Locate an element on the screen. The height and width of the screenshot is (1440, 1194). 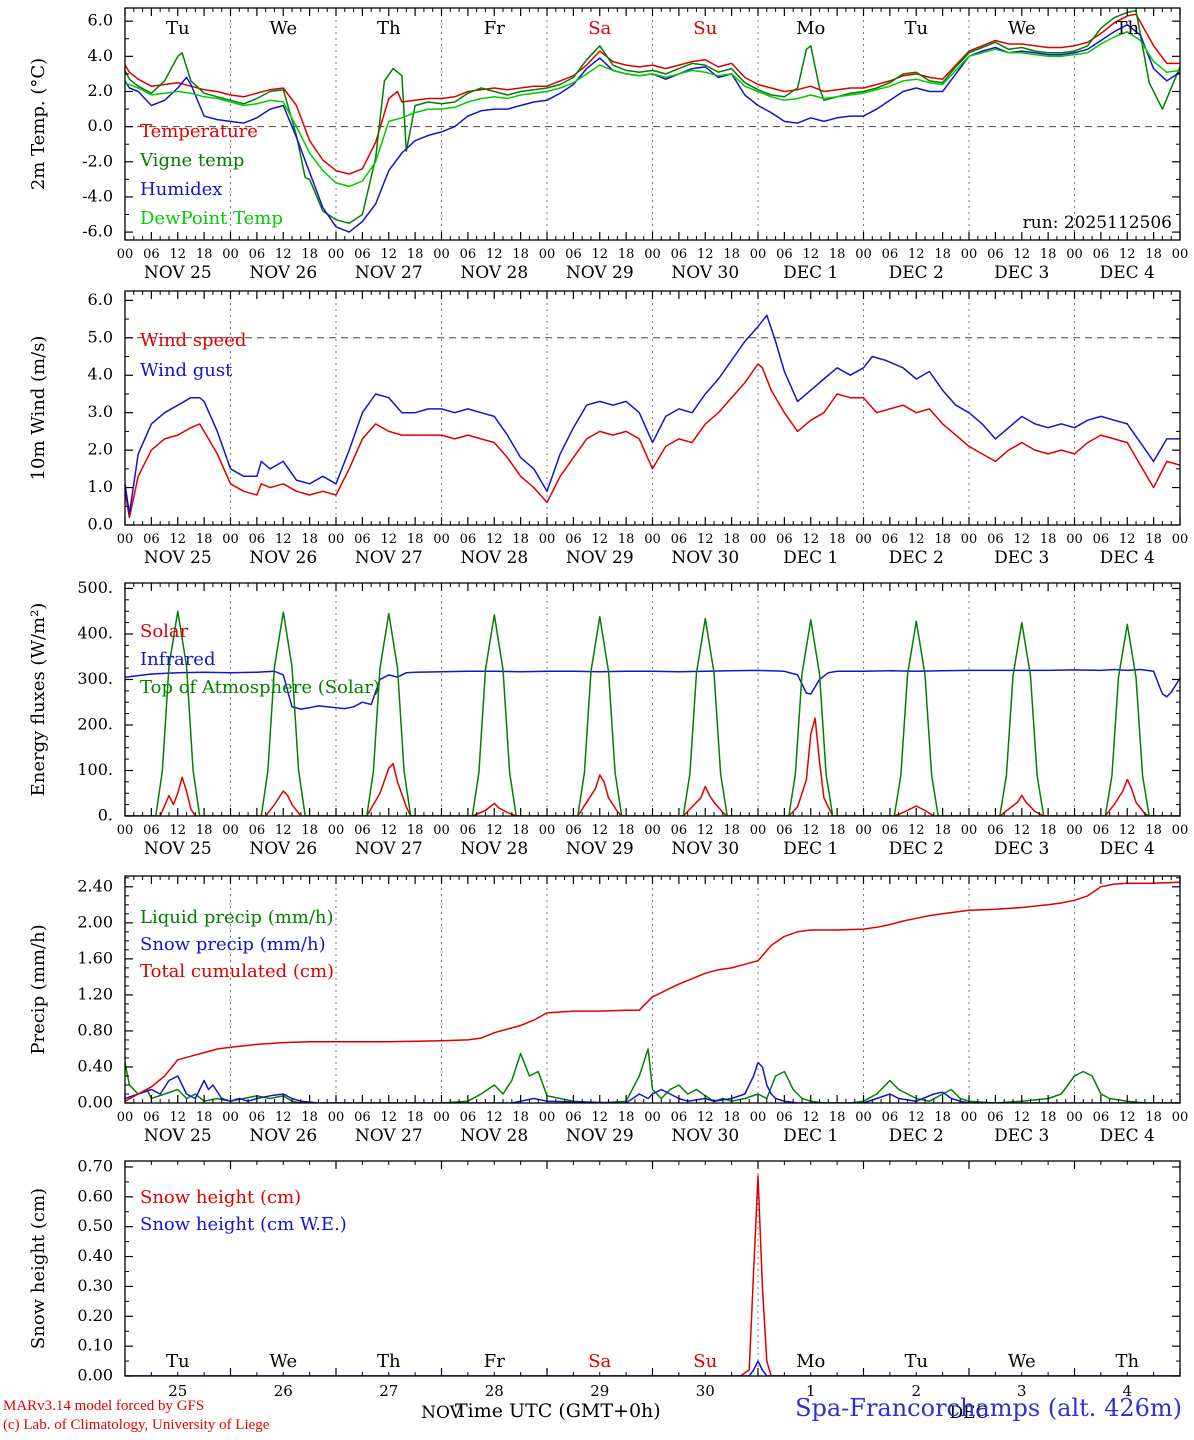
svg-text: 6.0 is located at coordinates (100, 299).